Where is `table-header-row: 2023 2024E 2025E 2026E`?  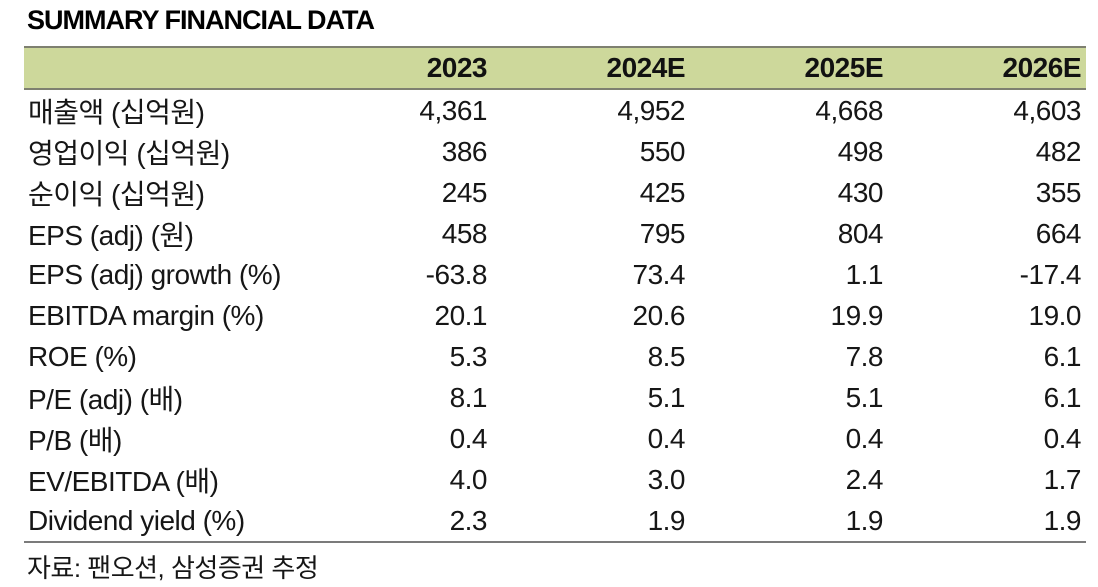
table-header-row: 2023 2024E 2025E 2026E is located at coordinates (555, 68).